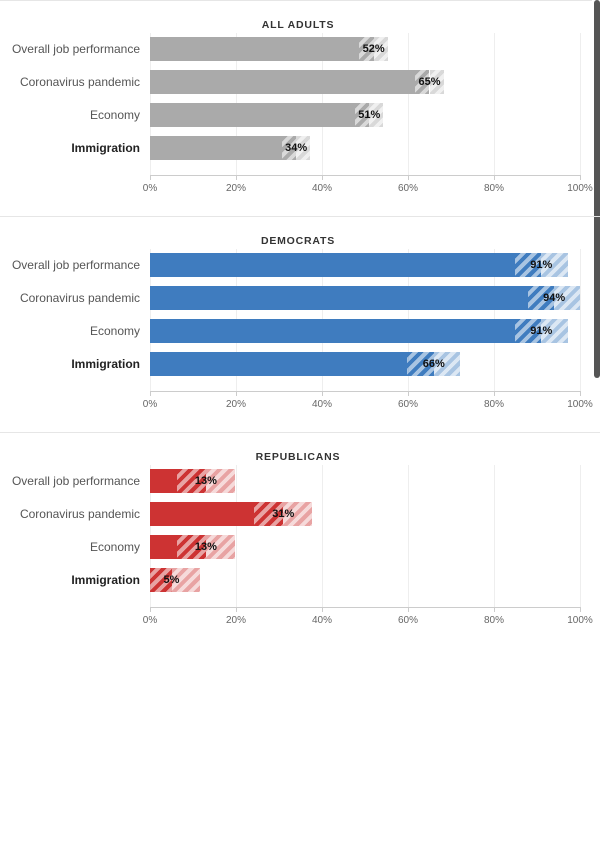 The height and width of the screenshot is (847, 600). What do you see at coordinates (429, 82) in the screenshot?
I see `data-label: 65%` at bounding box center [429, 82].